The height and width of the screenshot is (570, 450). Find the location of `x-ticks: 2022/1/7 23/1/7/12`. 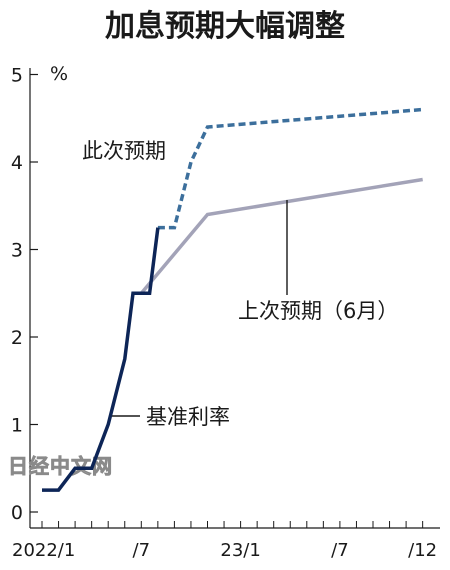

x-ticks: 2022/1/7 23/1/7/12 is located at coordinates (224, 541).